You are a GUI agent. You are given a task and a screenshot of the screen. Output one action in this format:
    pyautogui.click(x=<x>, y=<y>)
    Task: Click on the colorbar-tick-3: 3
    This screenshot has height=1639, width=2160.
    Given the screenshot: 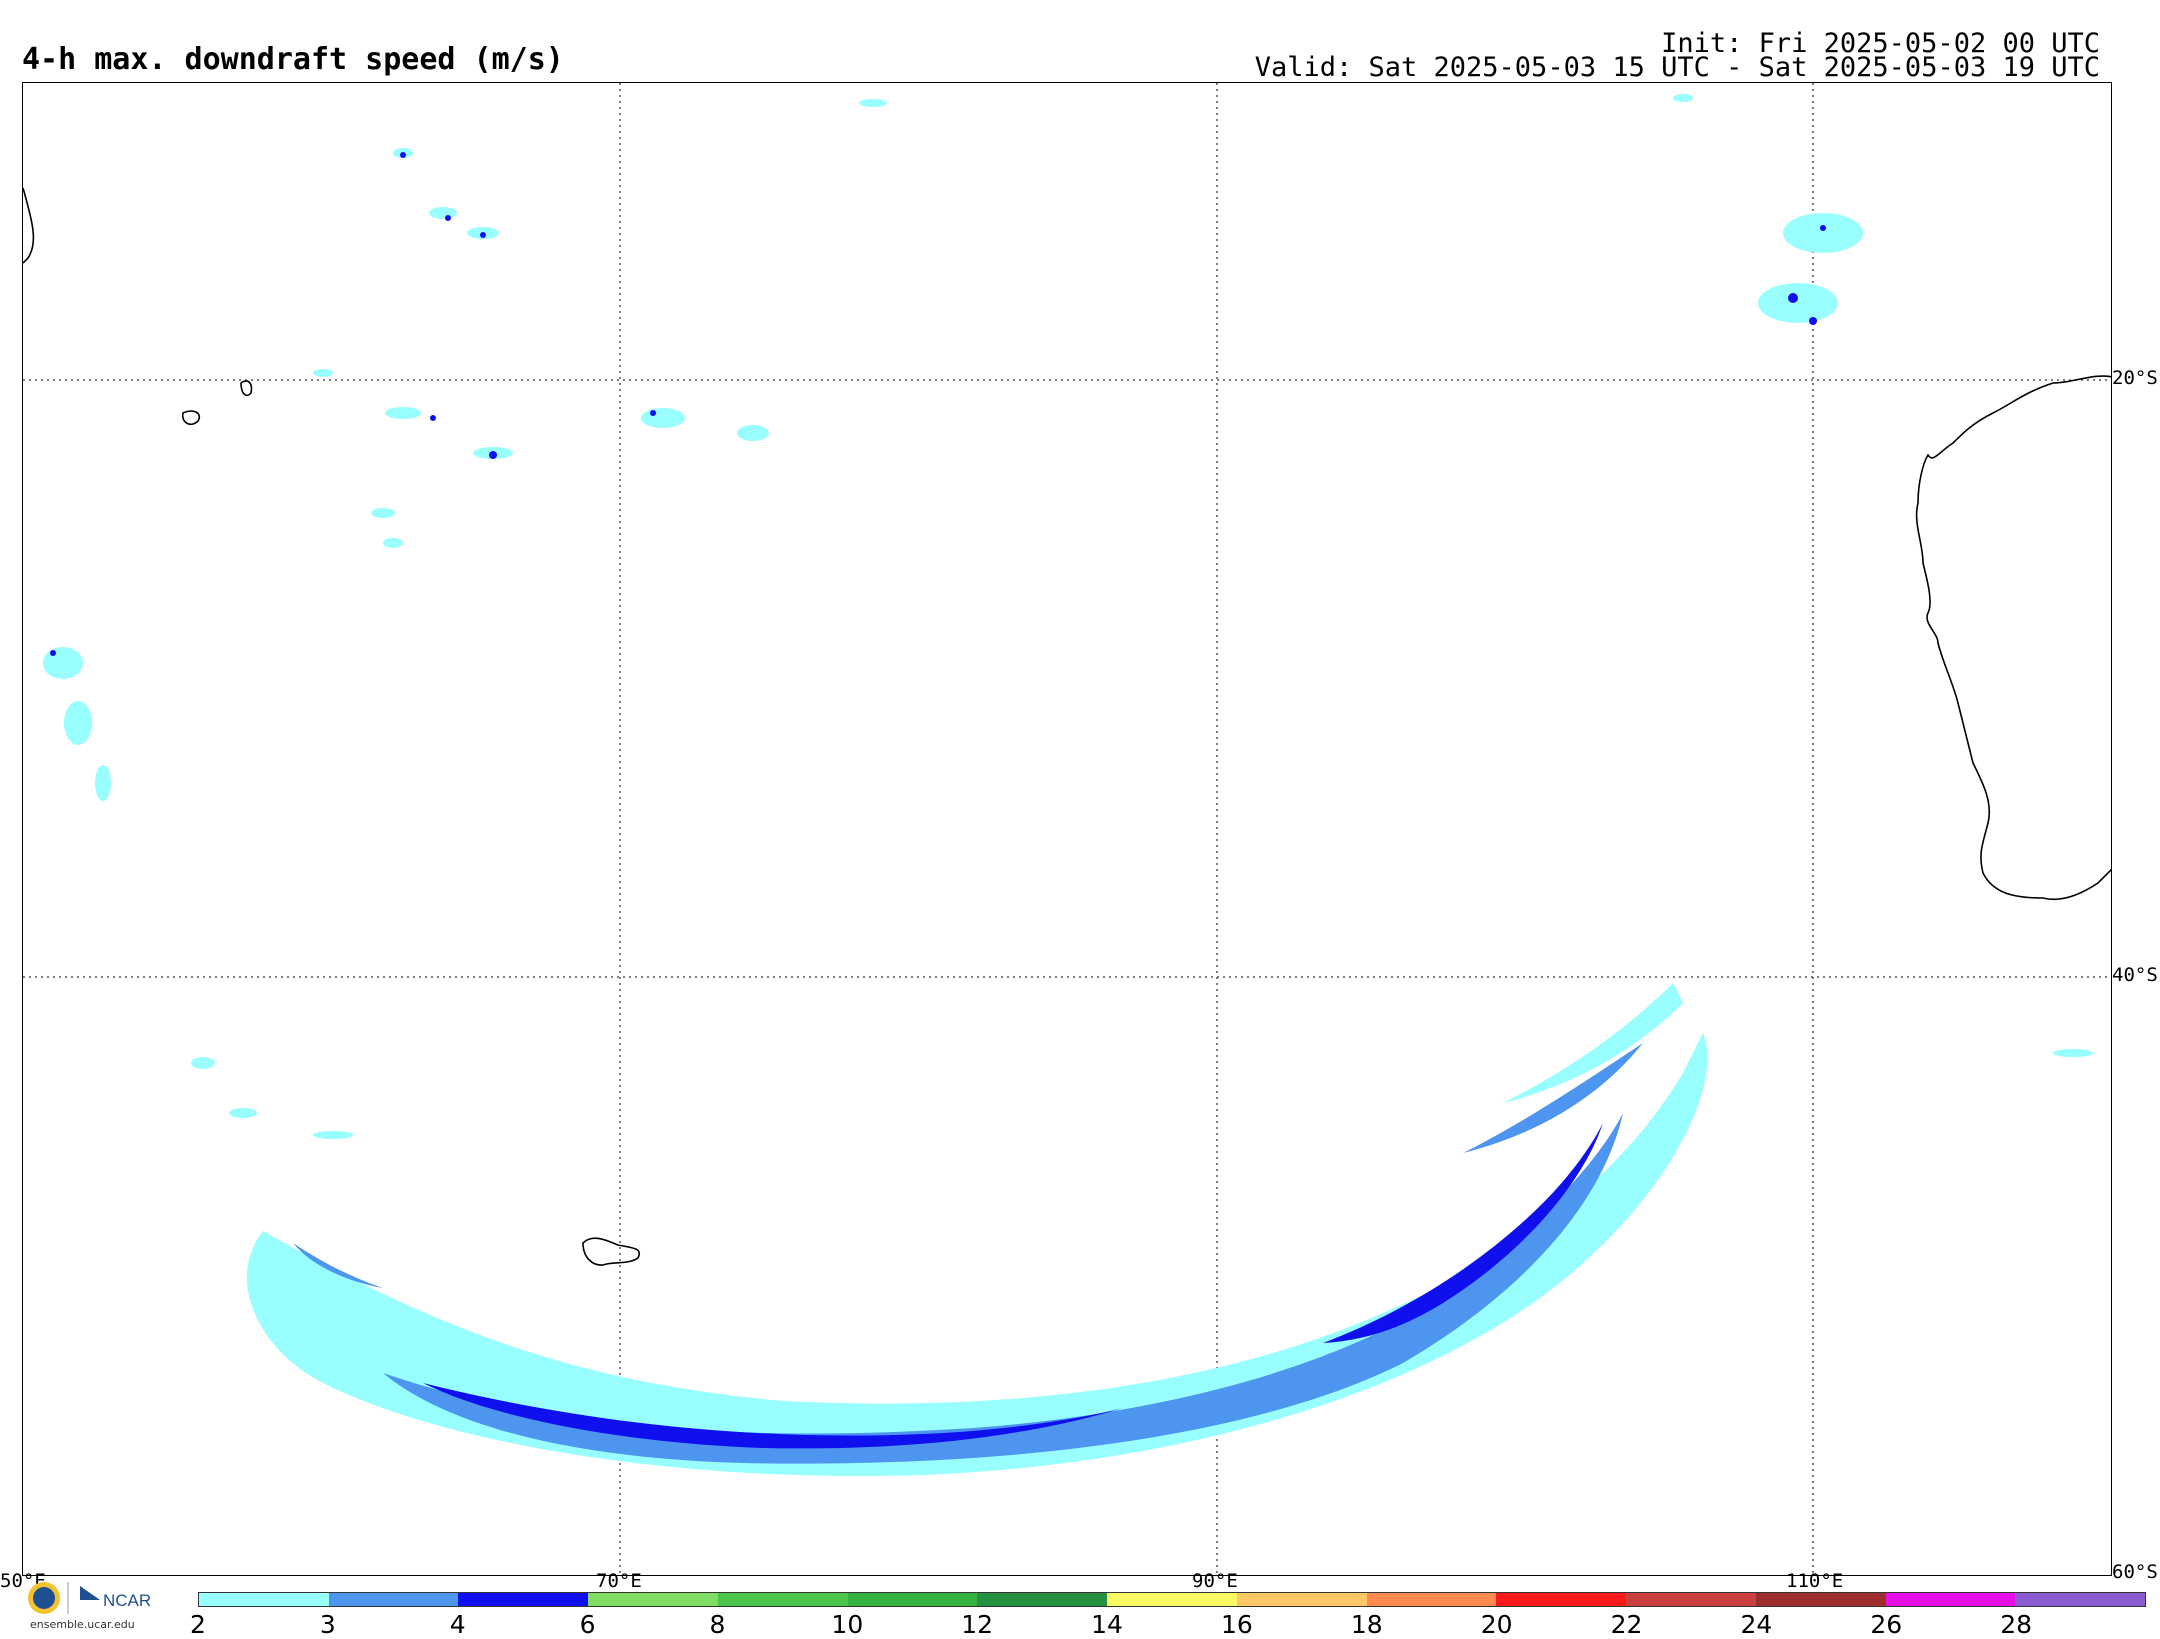 What is the action you would take?
    pyautogui.click(x=327, y=1624)
    